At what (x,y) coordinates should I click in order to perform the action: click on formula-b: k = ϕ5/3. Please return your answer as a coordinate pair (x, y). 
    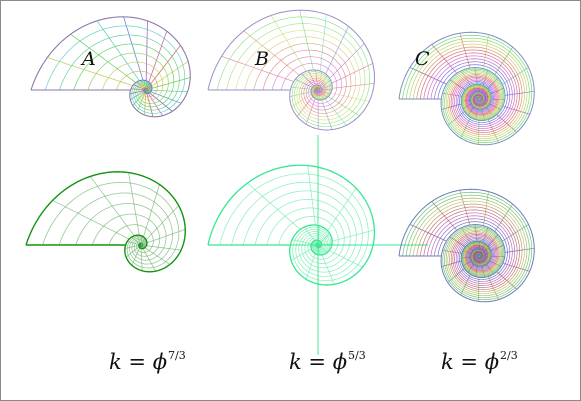
    Looking at the image, I should click on (327, 361).